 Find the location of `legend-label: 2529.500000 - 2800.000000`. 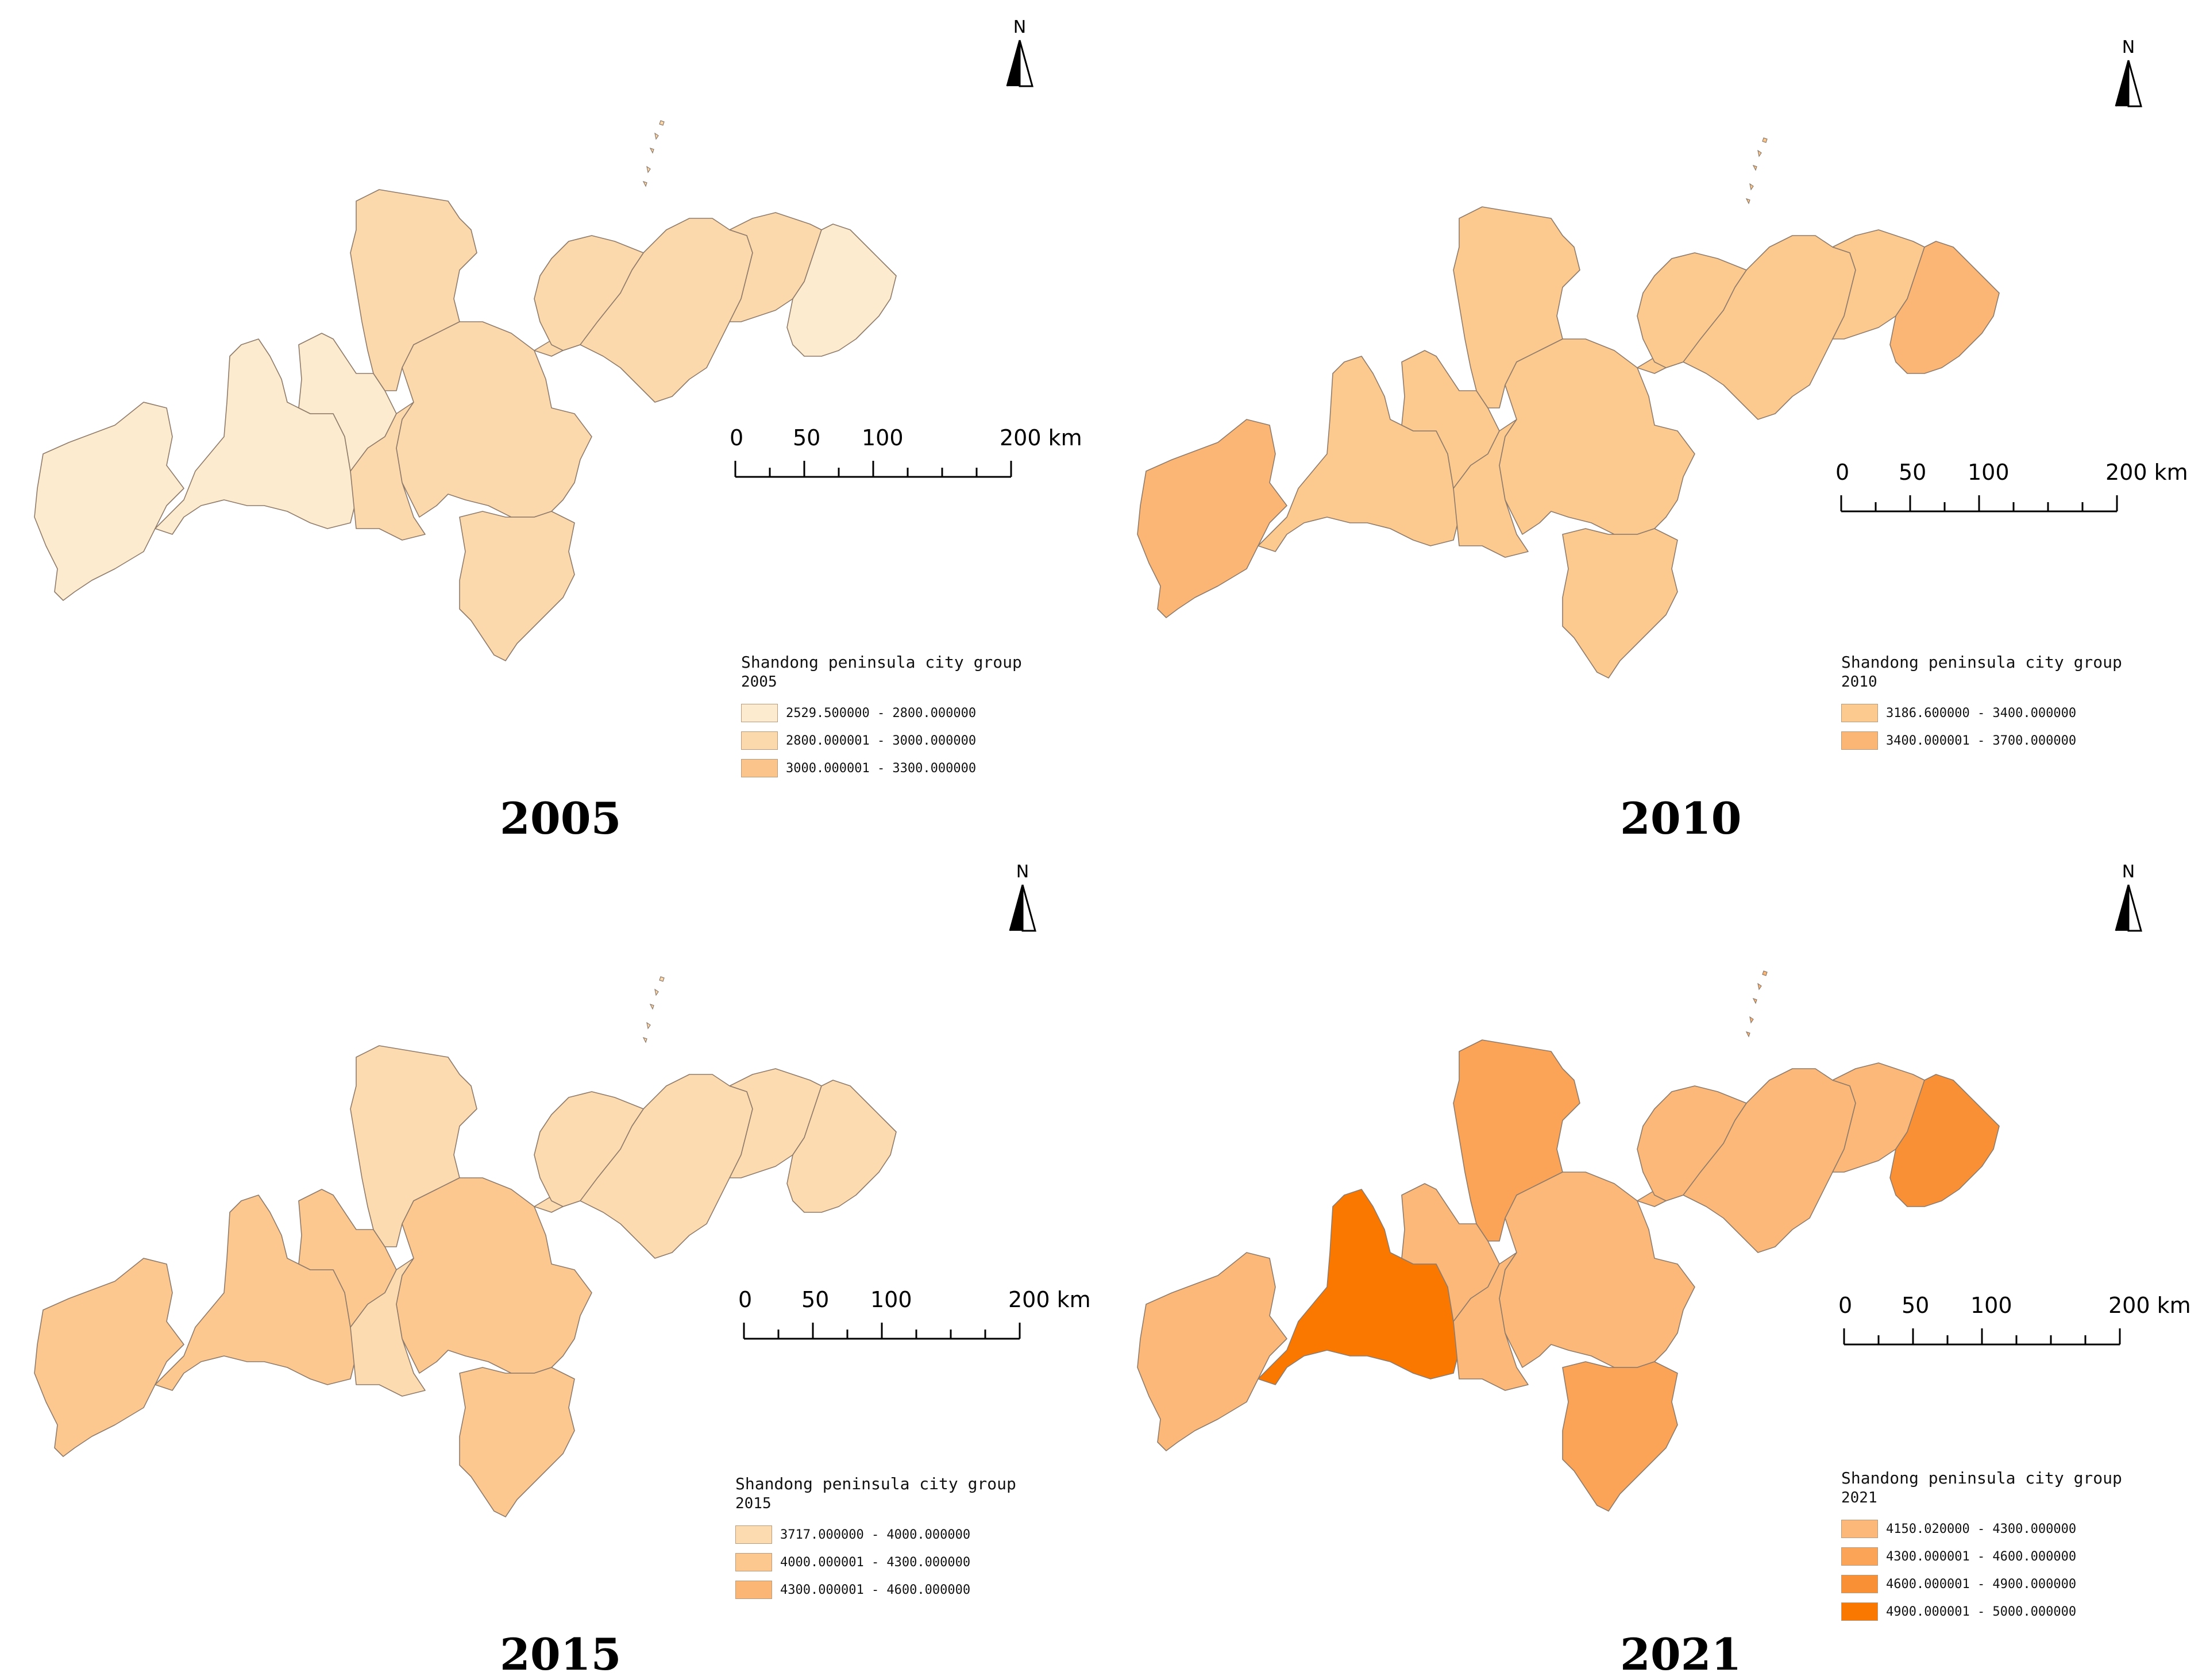

legend-label: 2529.500000 - 2800.000000 is located at coordinates (881, 713).